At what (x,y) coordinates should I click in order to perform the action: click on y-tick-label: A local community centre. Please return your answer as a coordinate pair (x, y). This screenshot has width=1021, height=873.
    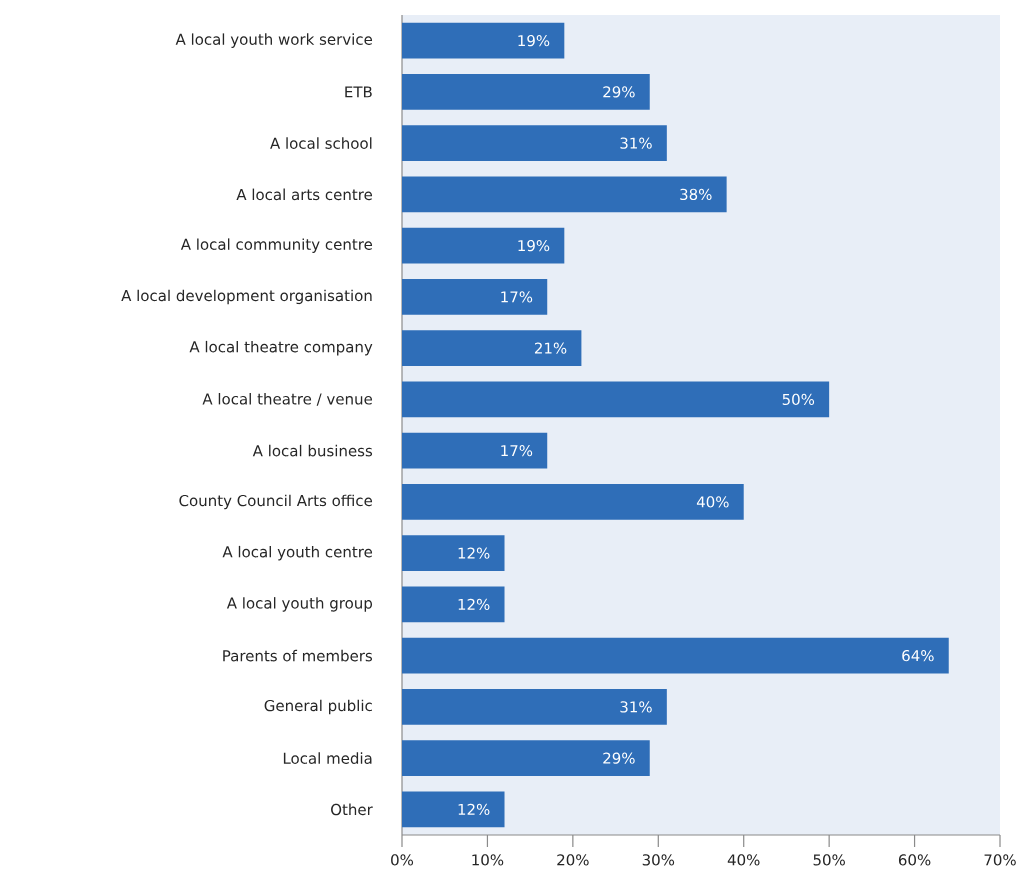
    Looking at the image, I should click on (276, 245).